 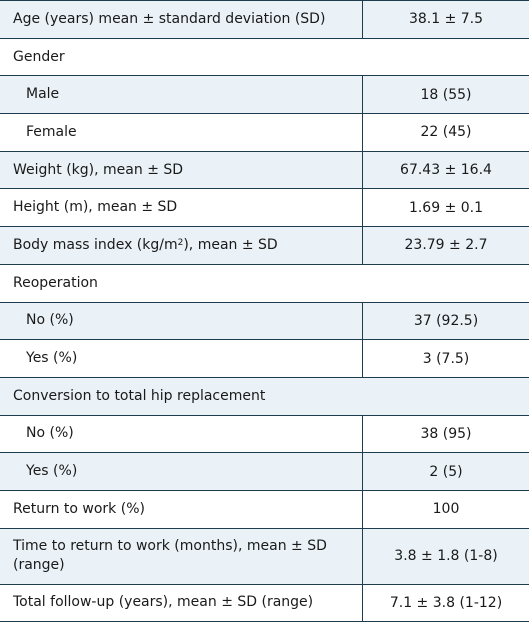 What do you see at coordinates (445, 358) in the screenshot?
I see `row-value: 3 (7.5)` at bounding box center [445, 358].